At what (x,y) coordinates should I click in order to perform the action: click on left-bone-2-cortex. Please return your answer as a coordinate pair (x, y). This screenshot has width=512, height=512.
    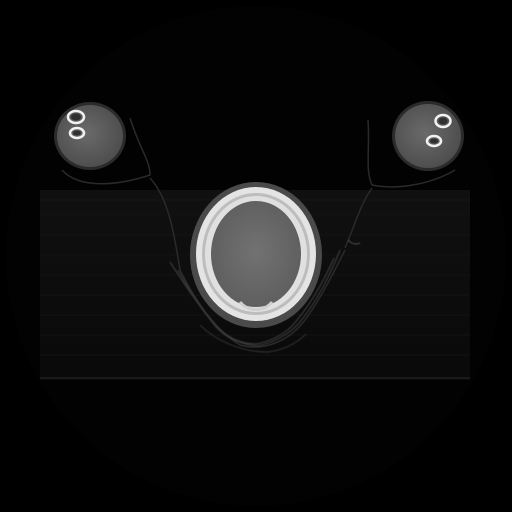
    Looking at the image, I should click on (77, 133).